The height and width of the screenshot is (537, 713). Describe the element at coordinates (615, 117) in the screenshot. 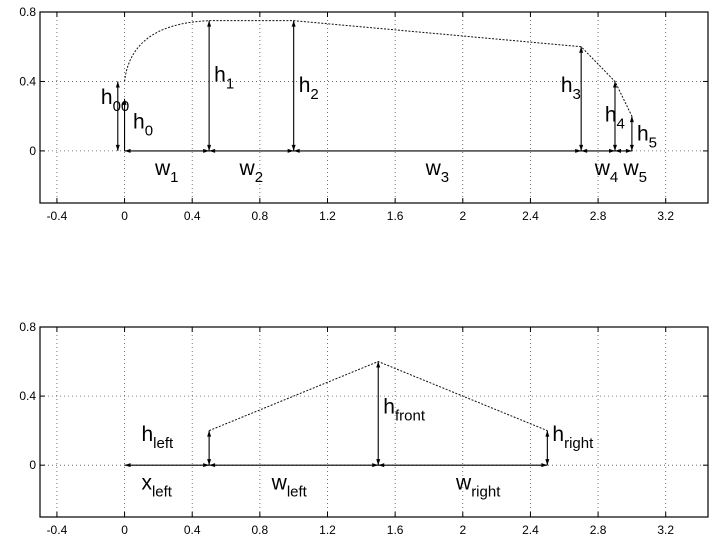

I see `dimension-label: h4` at that location.